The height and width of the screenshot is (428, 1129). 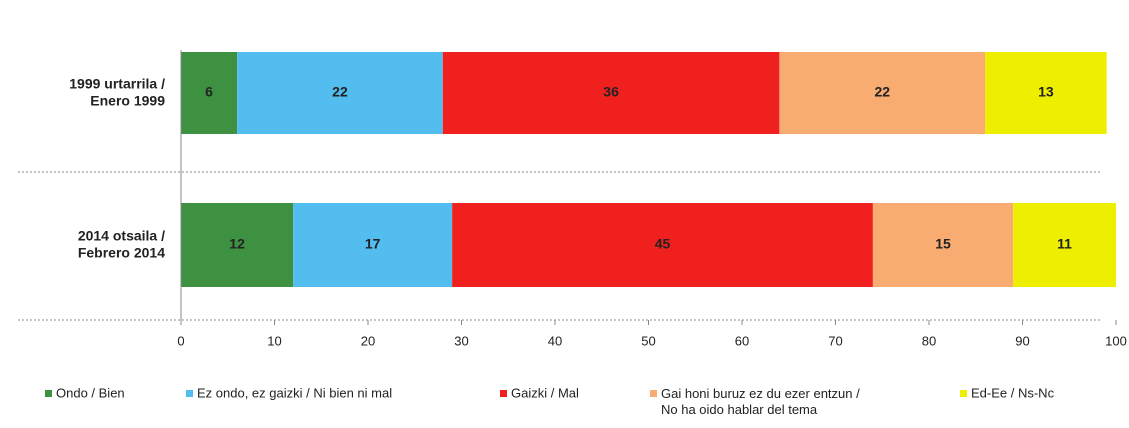 I want to click on x-tick-label: 40, so click(x=555, y=340).